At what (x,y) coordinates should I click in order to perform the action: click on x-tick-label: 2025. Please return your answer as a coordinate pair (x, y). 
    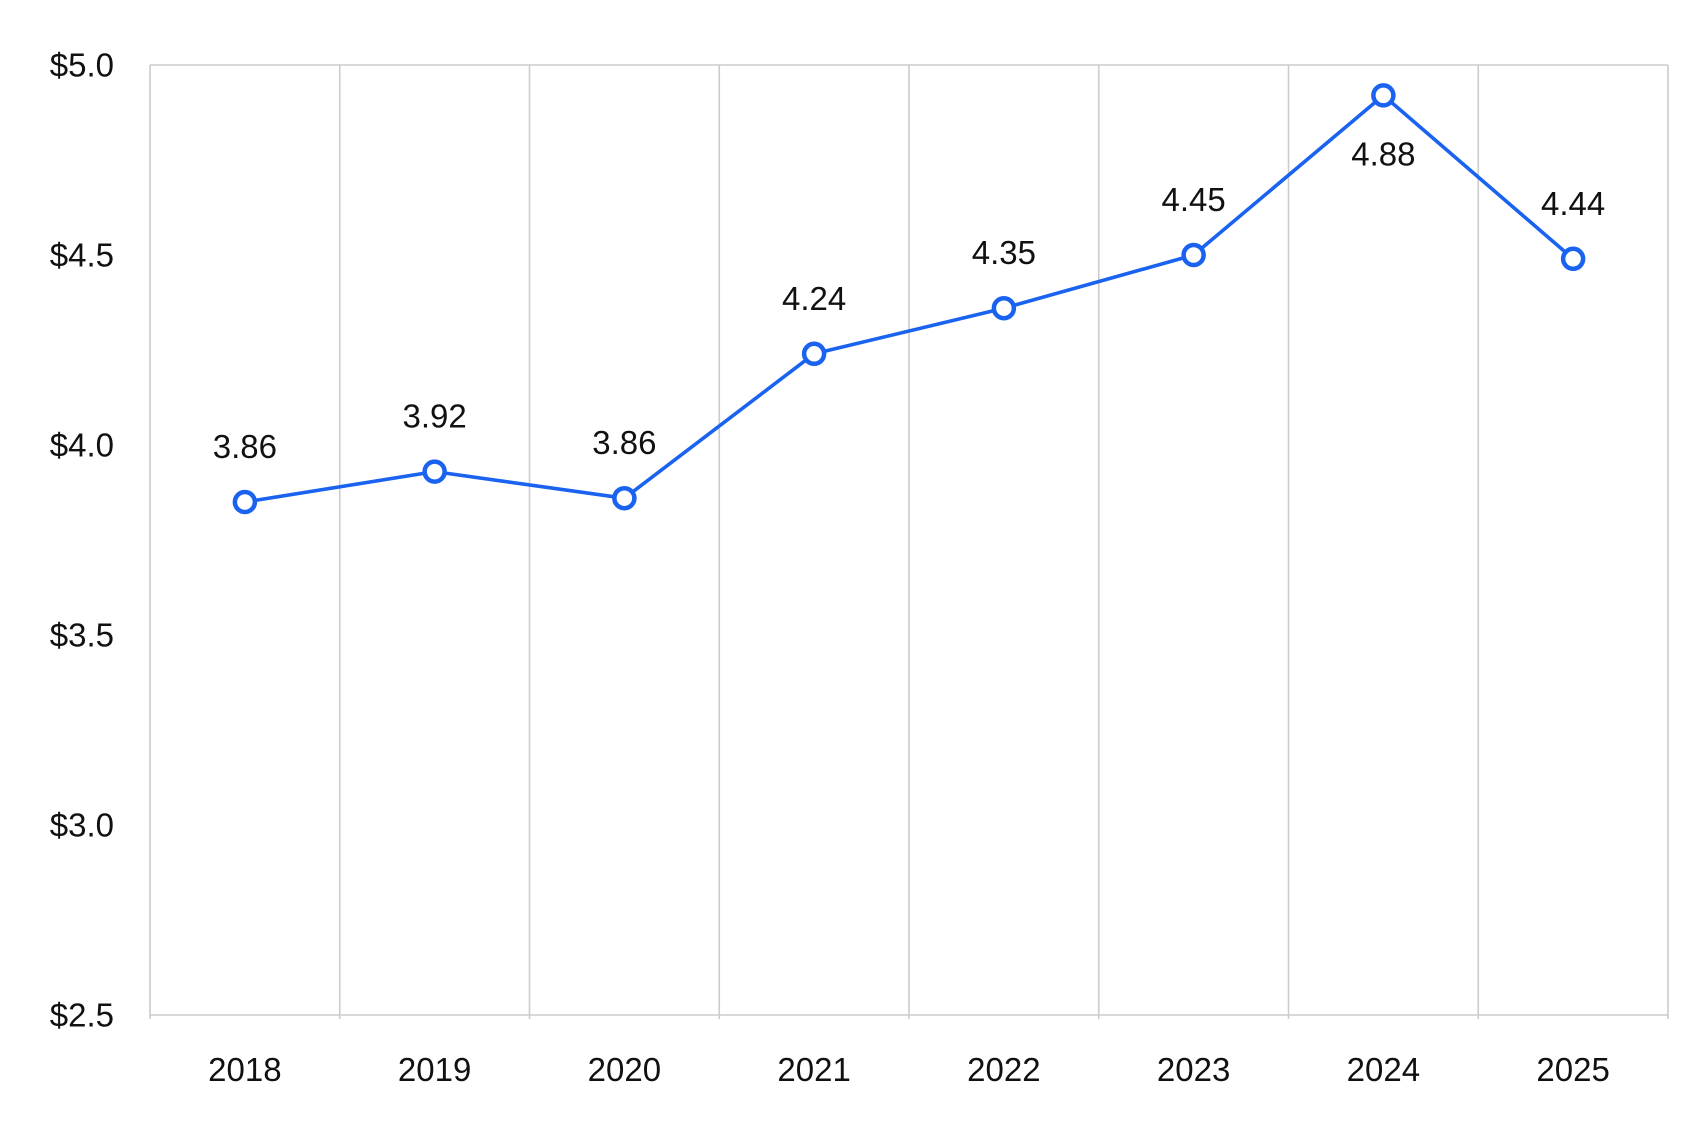
    Looking at the image, I should click on (1572, 1069).